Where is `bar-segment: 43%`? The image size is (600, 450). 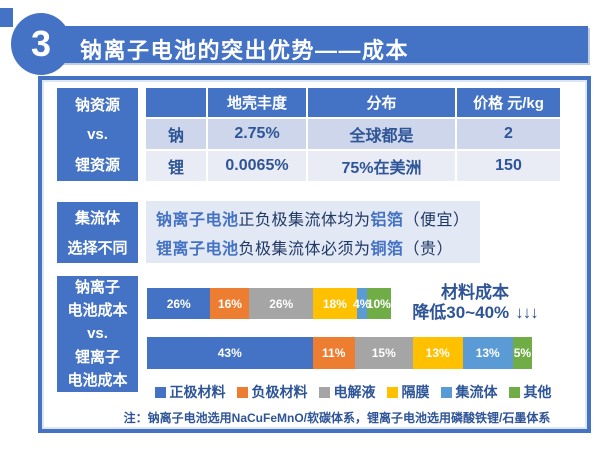 bar-segment: 43% is located at coordinates (230, 353).